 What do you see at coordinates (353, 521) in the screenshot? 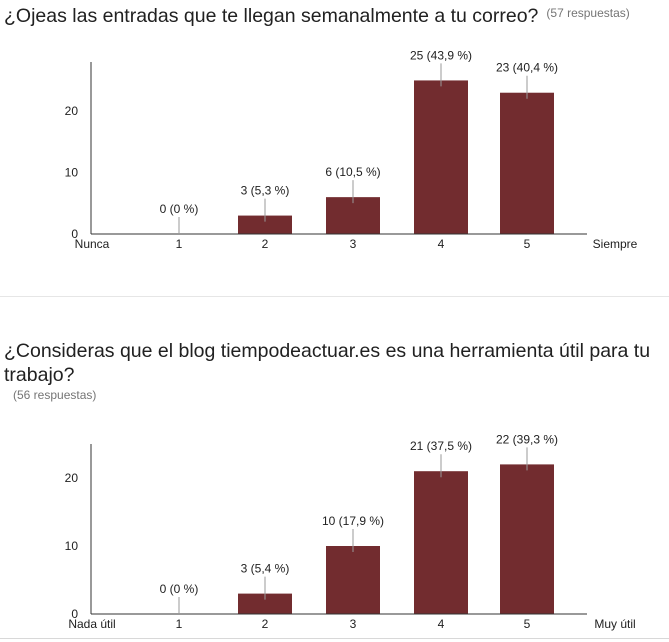
I see `data-label: 10 (17,9 %)` at bounding box center [353, 521].